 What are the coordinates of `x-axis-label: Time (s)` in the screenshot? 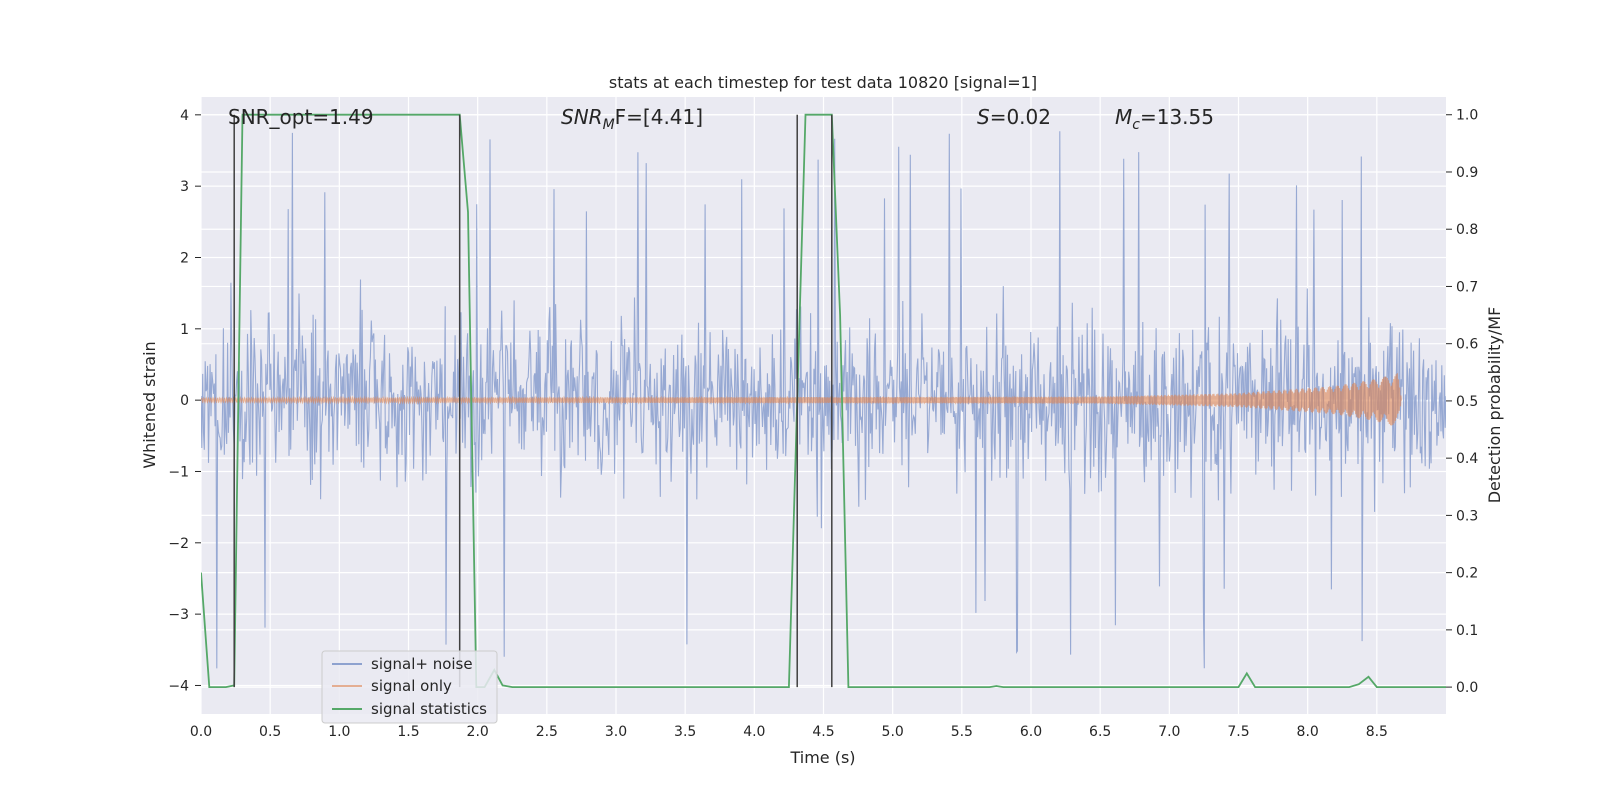 It's located at (822, 757).